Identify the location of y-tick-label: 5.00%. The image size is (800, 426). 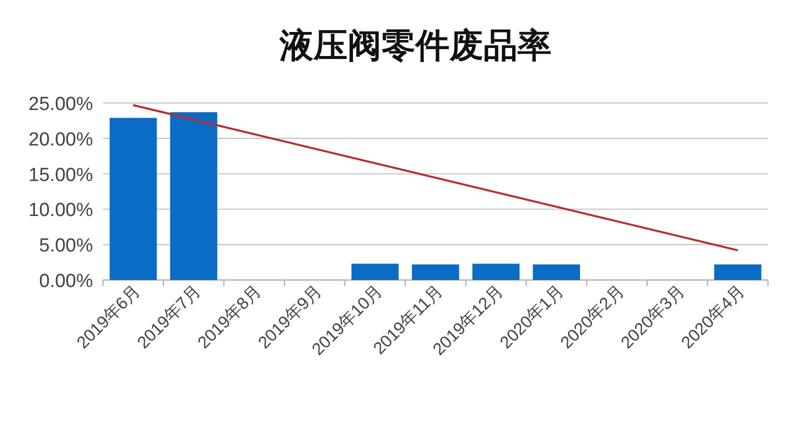
(66, 246).